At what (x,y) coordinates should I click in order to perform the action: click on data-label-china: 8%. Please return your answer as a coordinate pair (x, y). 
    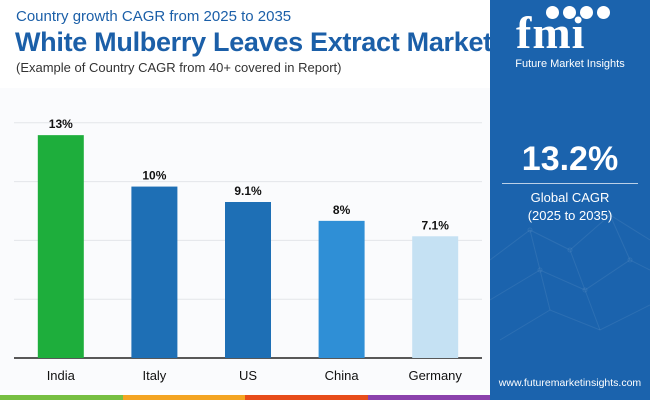
    Looking at the image, I should click on (342, 210).